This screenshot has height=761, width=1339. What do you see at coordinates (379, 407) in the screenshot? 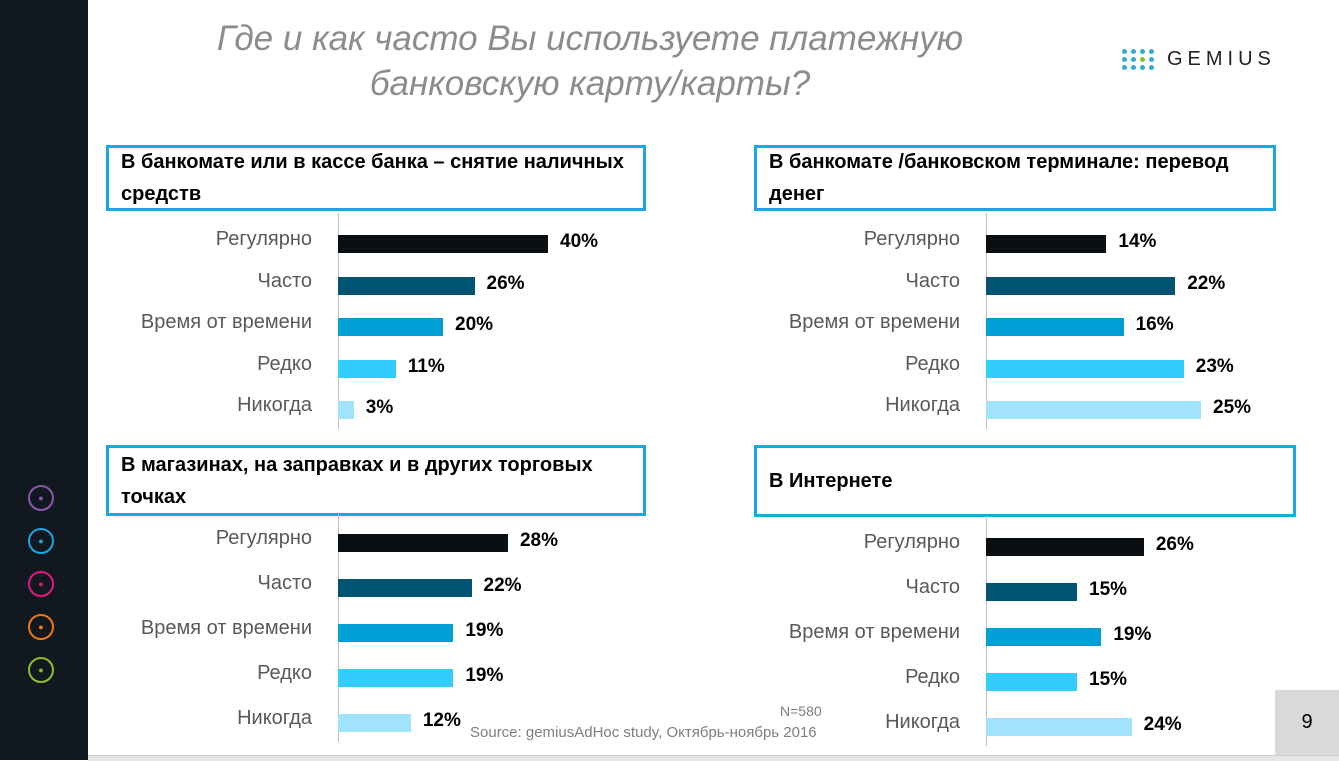
I see `data-label: 3%` at bounding box center [379, 407].